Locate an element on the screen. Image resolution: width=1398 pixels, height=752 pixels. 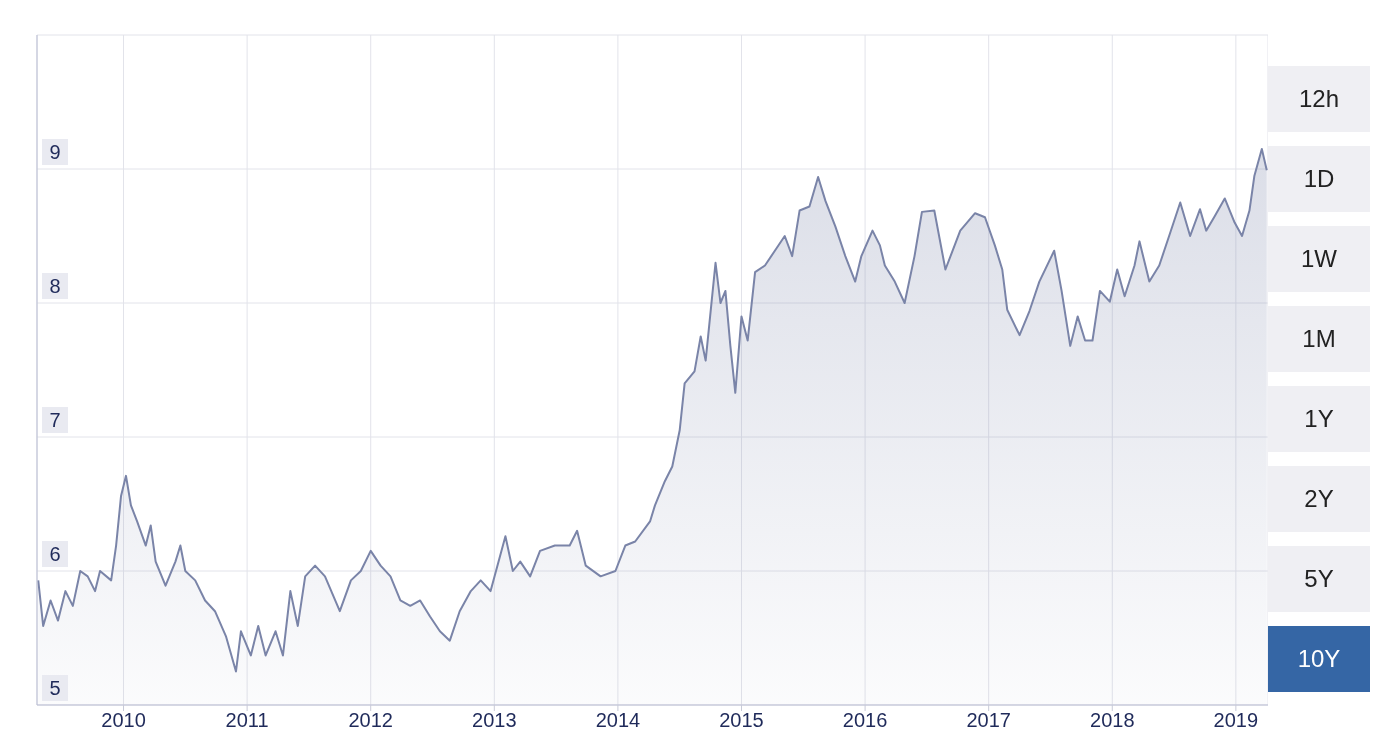
x-tick-label: 2013 is located at coordinates (494, 720).